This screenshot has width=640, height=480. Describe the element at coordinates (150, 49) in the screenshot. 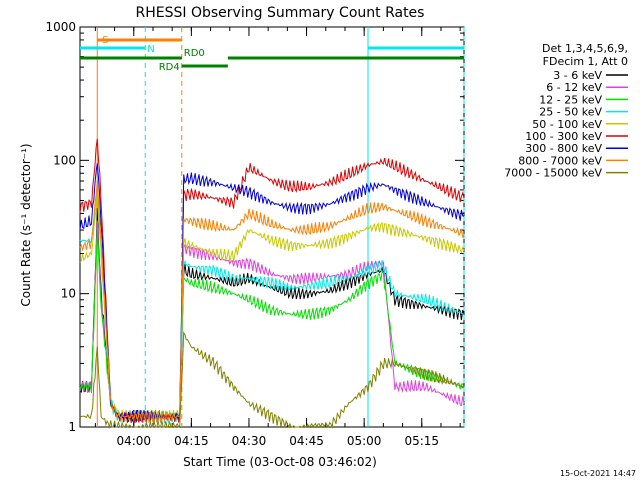

I see `flag-label-n: N` at that location.